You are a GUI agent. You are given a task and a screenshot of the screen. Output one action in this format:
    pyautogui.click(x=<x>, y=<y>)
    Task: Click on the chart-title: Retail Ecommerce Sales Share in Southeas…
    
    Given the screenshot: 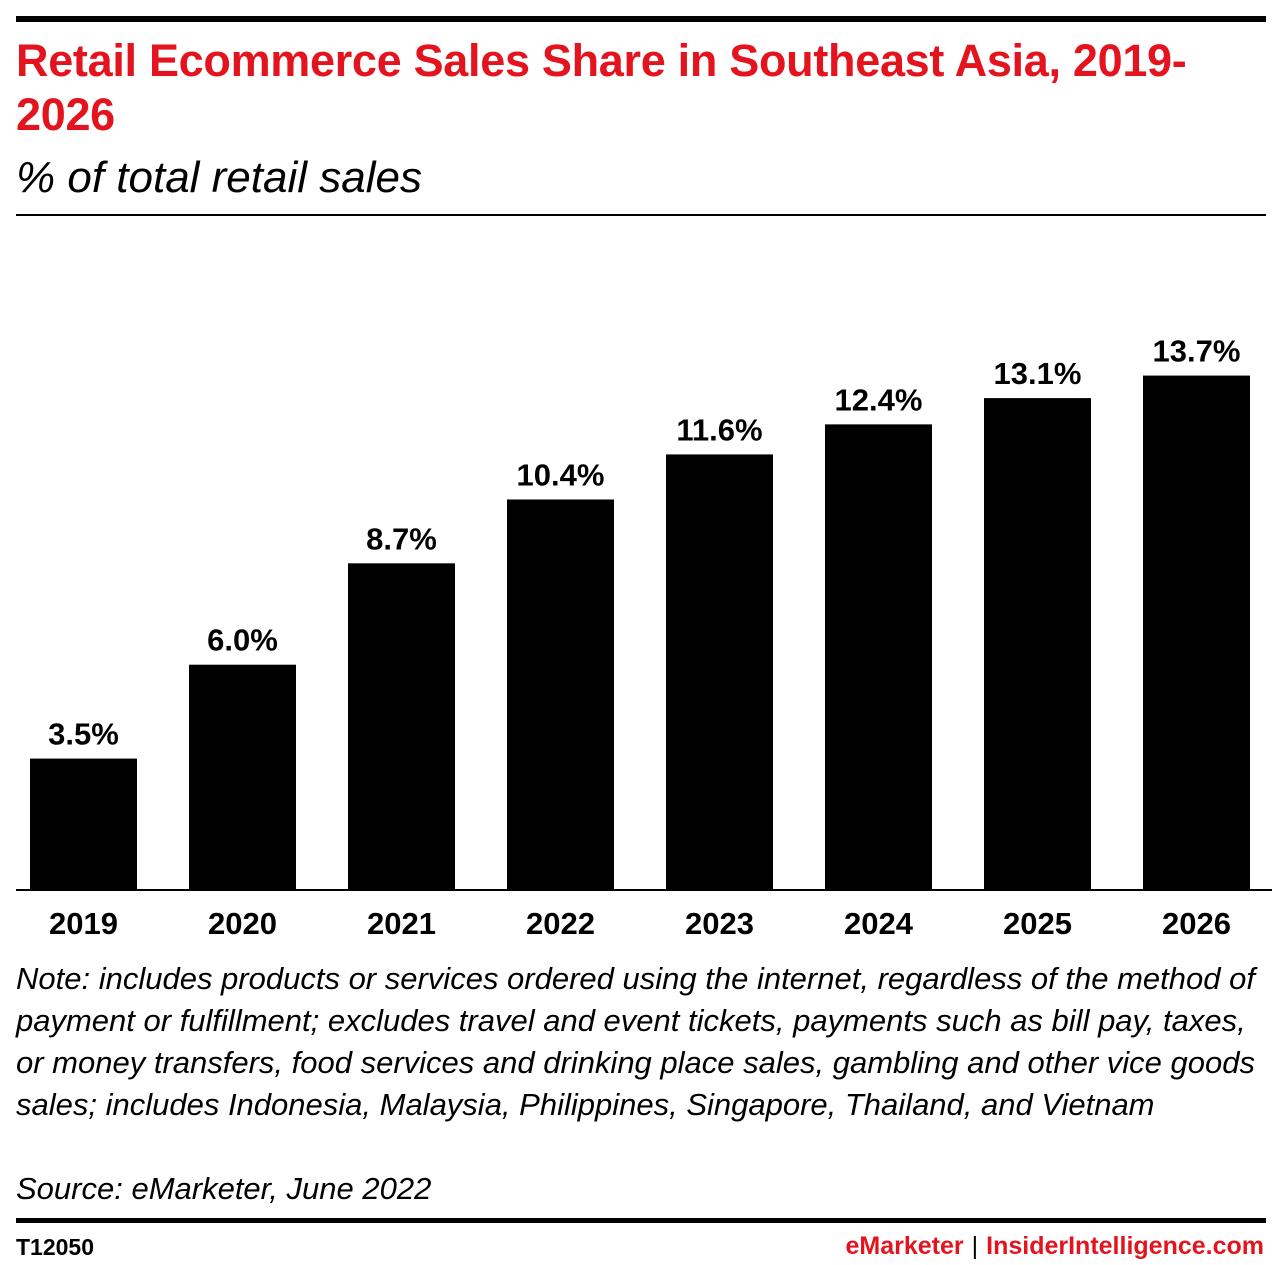 What is the action you would take?
    pyautogui.click(x=601, y=87)
    